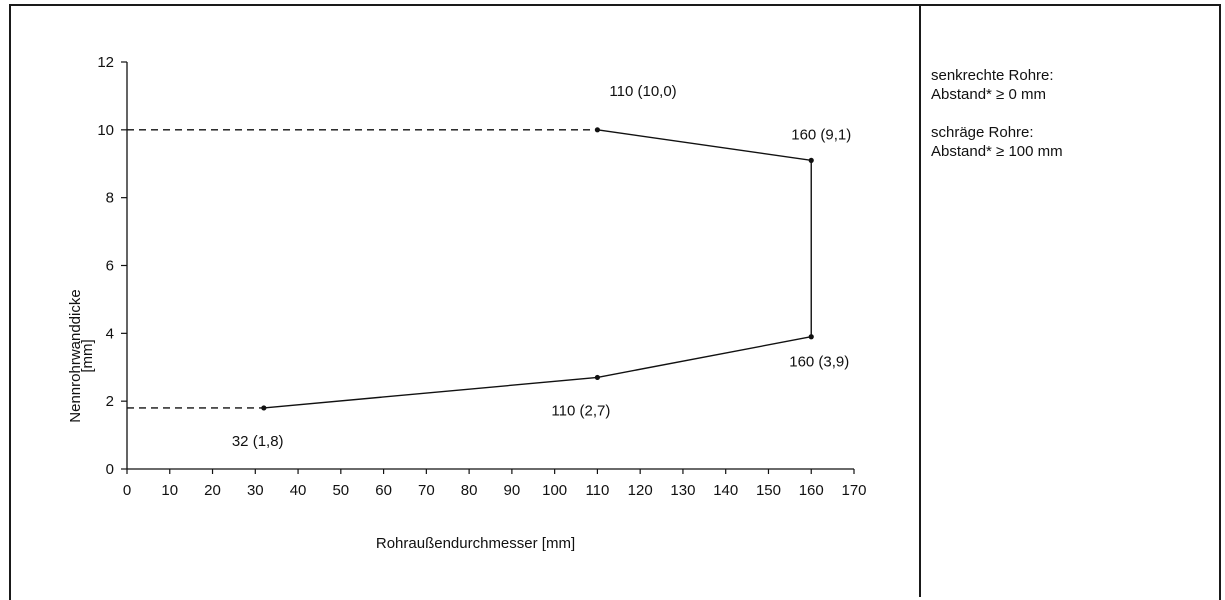 The height and width of the screenshot is (600, 1225). I want to click on data-label: 160 (3,9), so click(819, 362).